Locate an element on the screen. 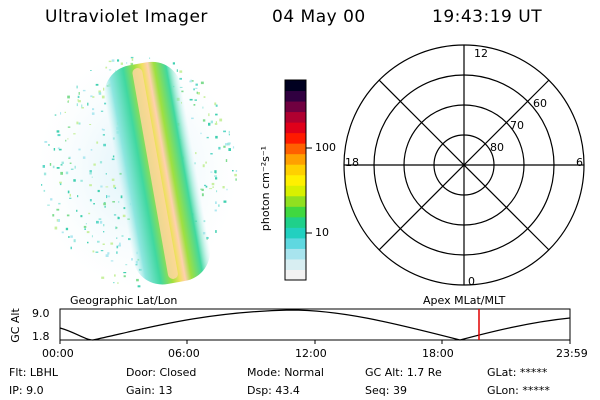  orbit-x-tick-0: 00:00 is located at coordinates (58, 353).